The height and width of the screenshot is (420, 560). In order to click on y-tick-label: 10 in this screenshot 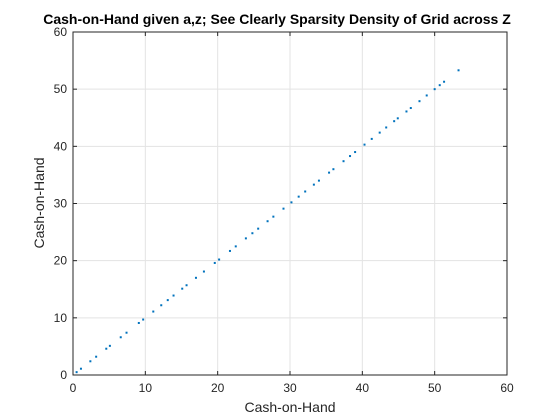, I will do `click(61, 318)`.